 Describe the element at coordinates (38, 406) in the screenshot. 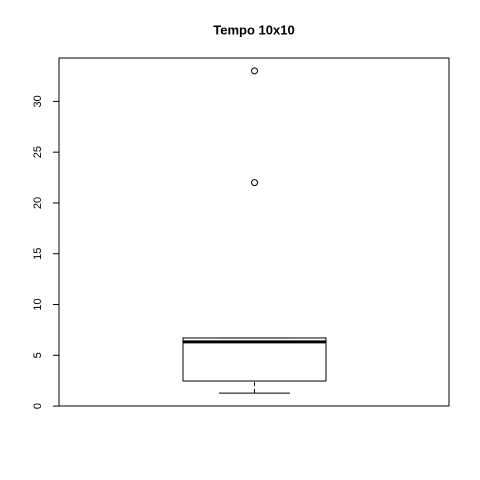

I see `y-tick-label: 0` at that location.